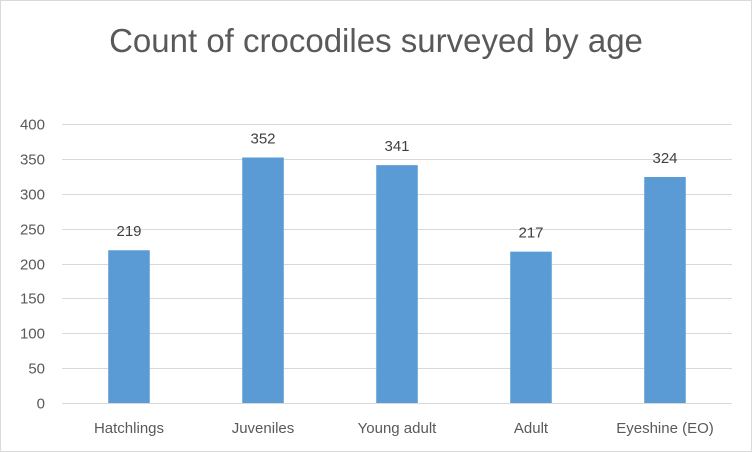  What do you see at coordinates (665, 428) in the screenshot?
I see `x-tick-label: Eyeshine (EO)` at bounding box center [665, 428].